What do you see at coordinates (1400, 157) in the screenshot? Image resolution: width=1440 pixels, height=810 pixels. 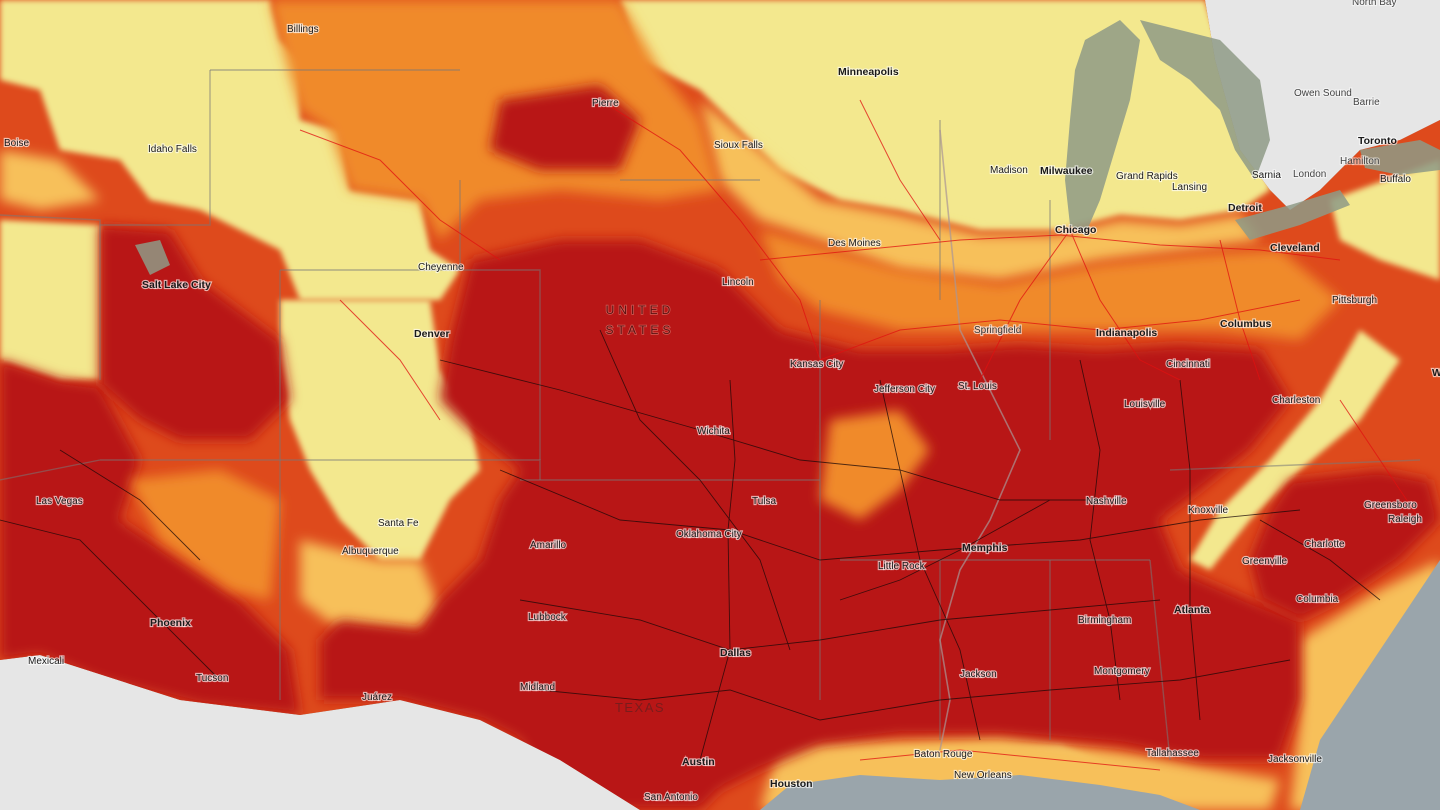 I see `lake-ontario` at bounding box center [1400, 157].